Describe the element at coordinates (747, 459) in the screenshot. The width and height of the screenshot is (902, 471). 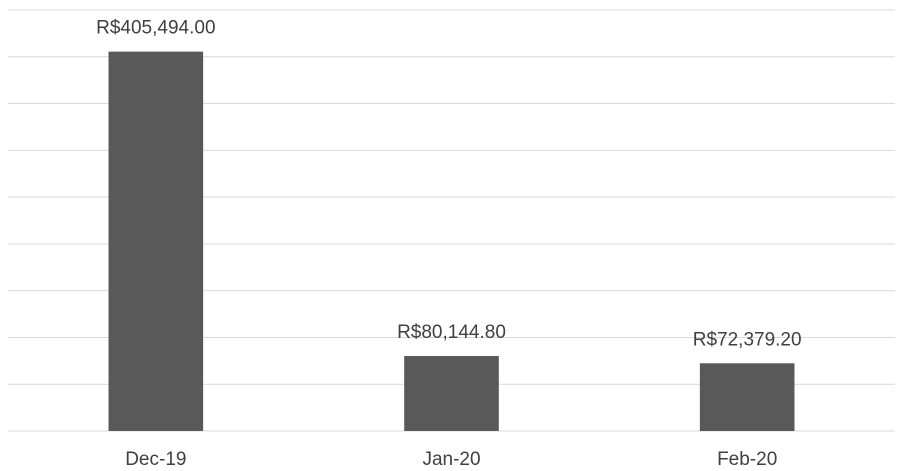
I see `x-tick-label: Feb-20` at that location.